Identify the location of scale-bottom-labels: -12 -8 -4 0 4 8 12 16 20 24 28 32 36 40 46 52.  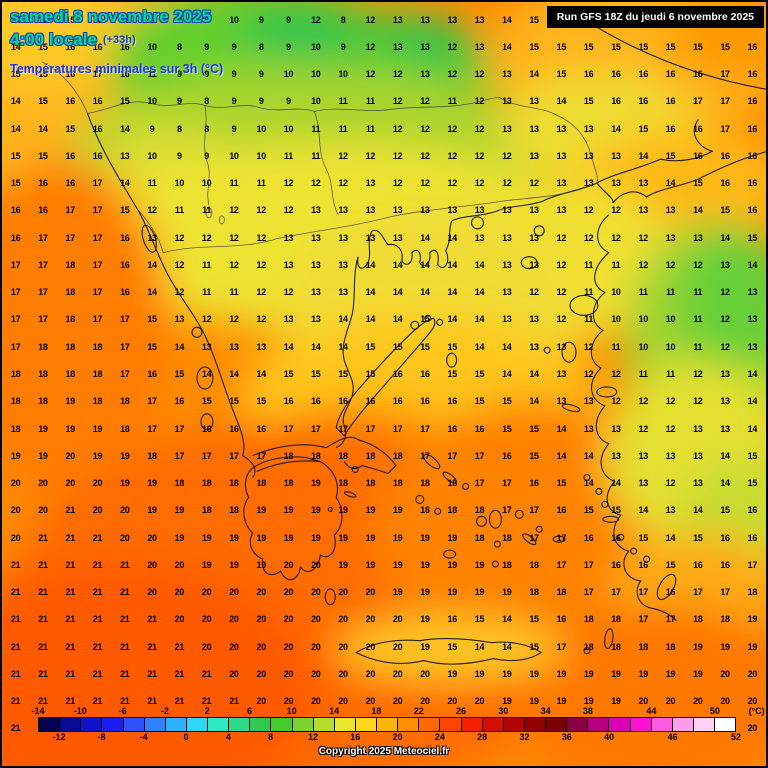
(389, 737).